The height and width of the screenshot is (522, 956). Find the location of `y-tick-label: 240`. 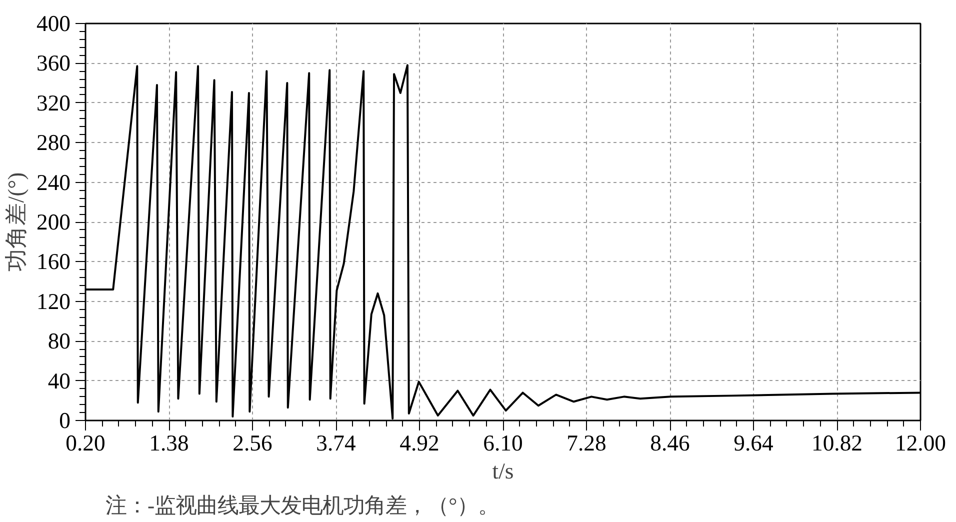

y-tick-label: 240 is located at coordinates (53, 182).